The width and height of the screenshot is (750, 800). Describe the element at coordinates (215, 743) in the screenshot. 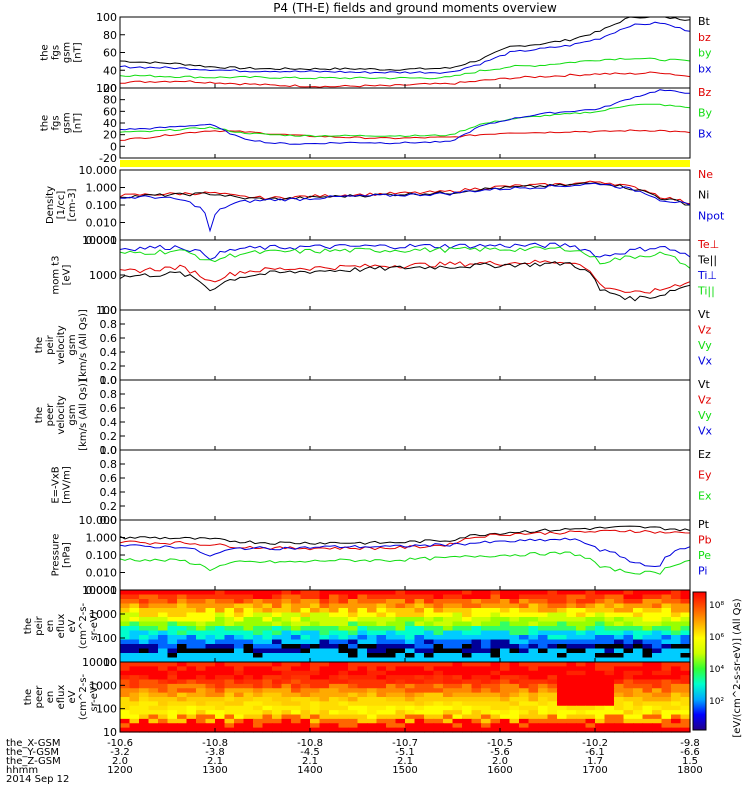

I see `x-axis-value: -10.8` at that location.